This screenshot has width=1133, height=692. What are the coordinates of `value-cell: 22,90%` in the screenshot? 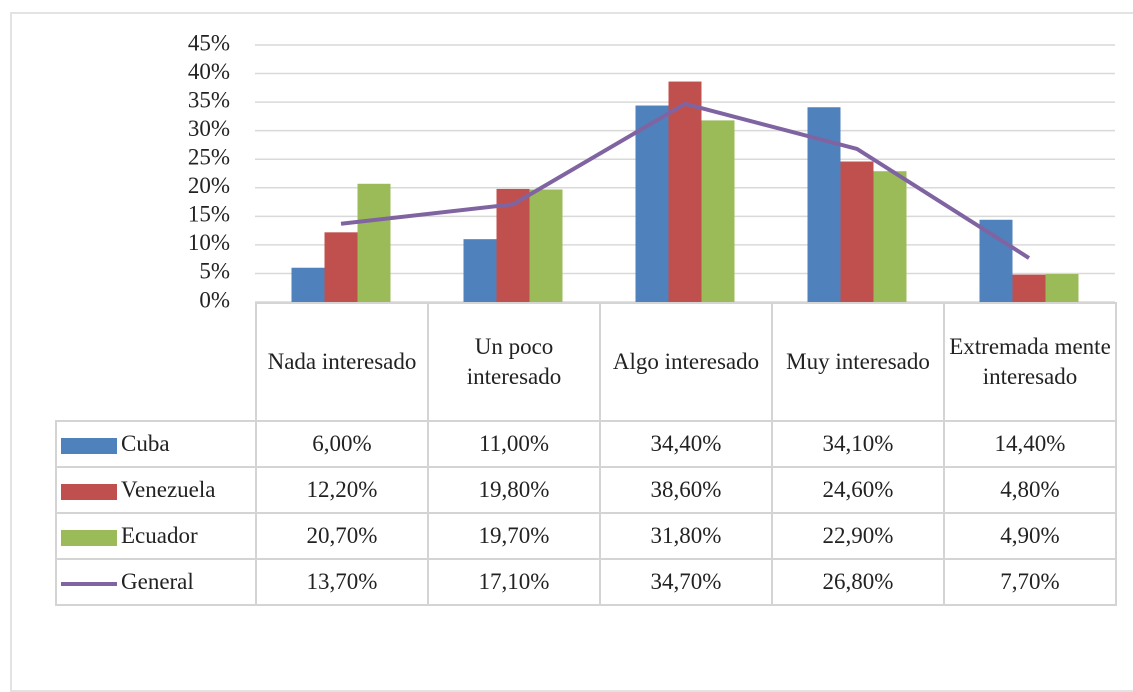 It's located at (858, 536).